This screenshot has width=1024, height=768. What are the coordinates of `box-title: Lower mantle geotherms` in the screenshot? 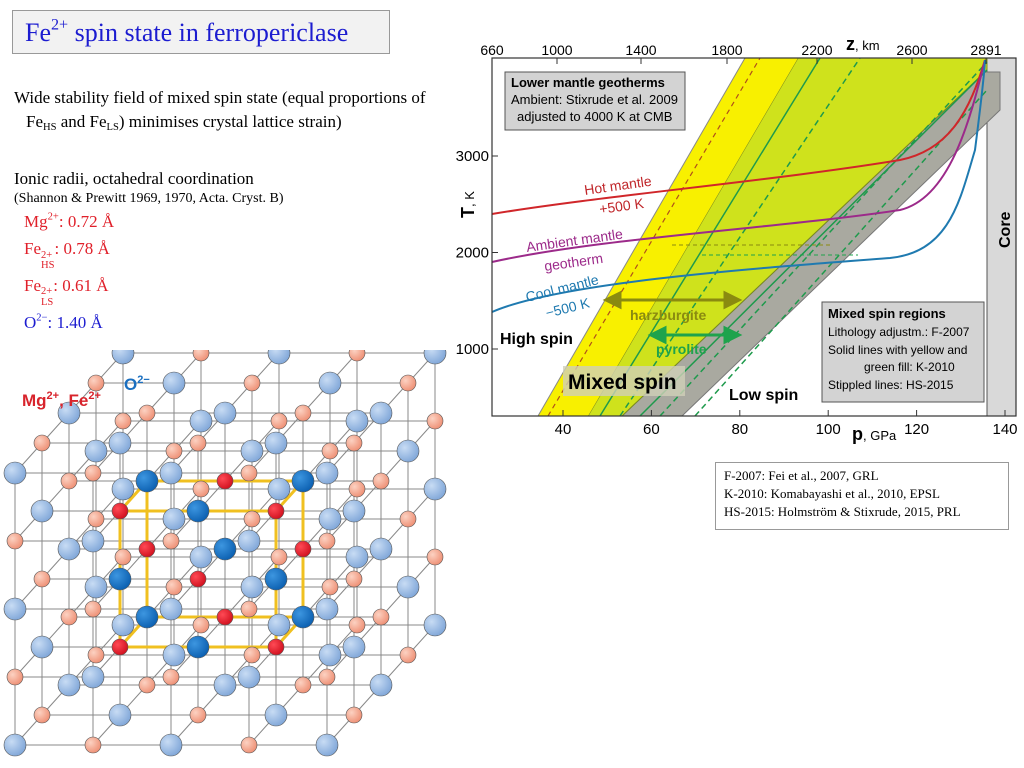 It's located at (588, 82).